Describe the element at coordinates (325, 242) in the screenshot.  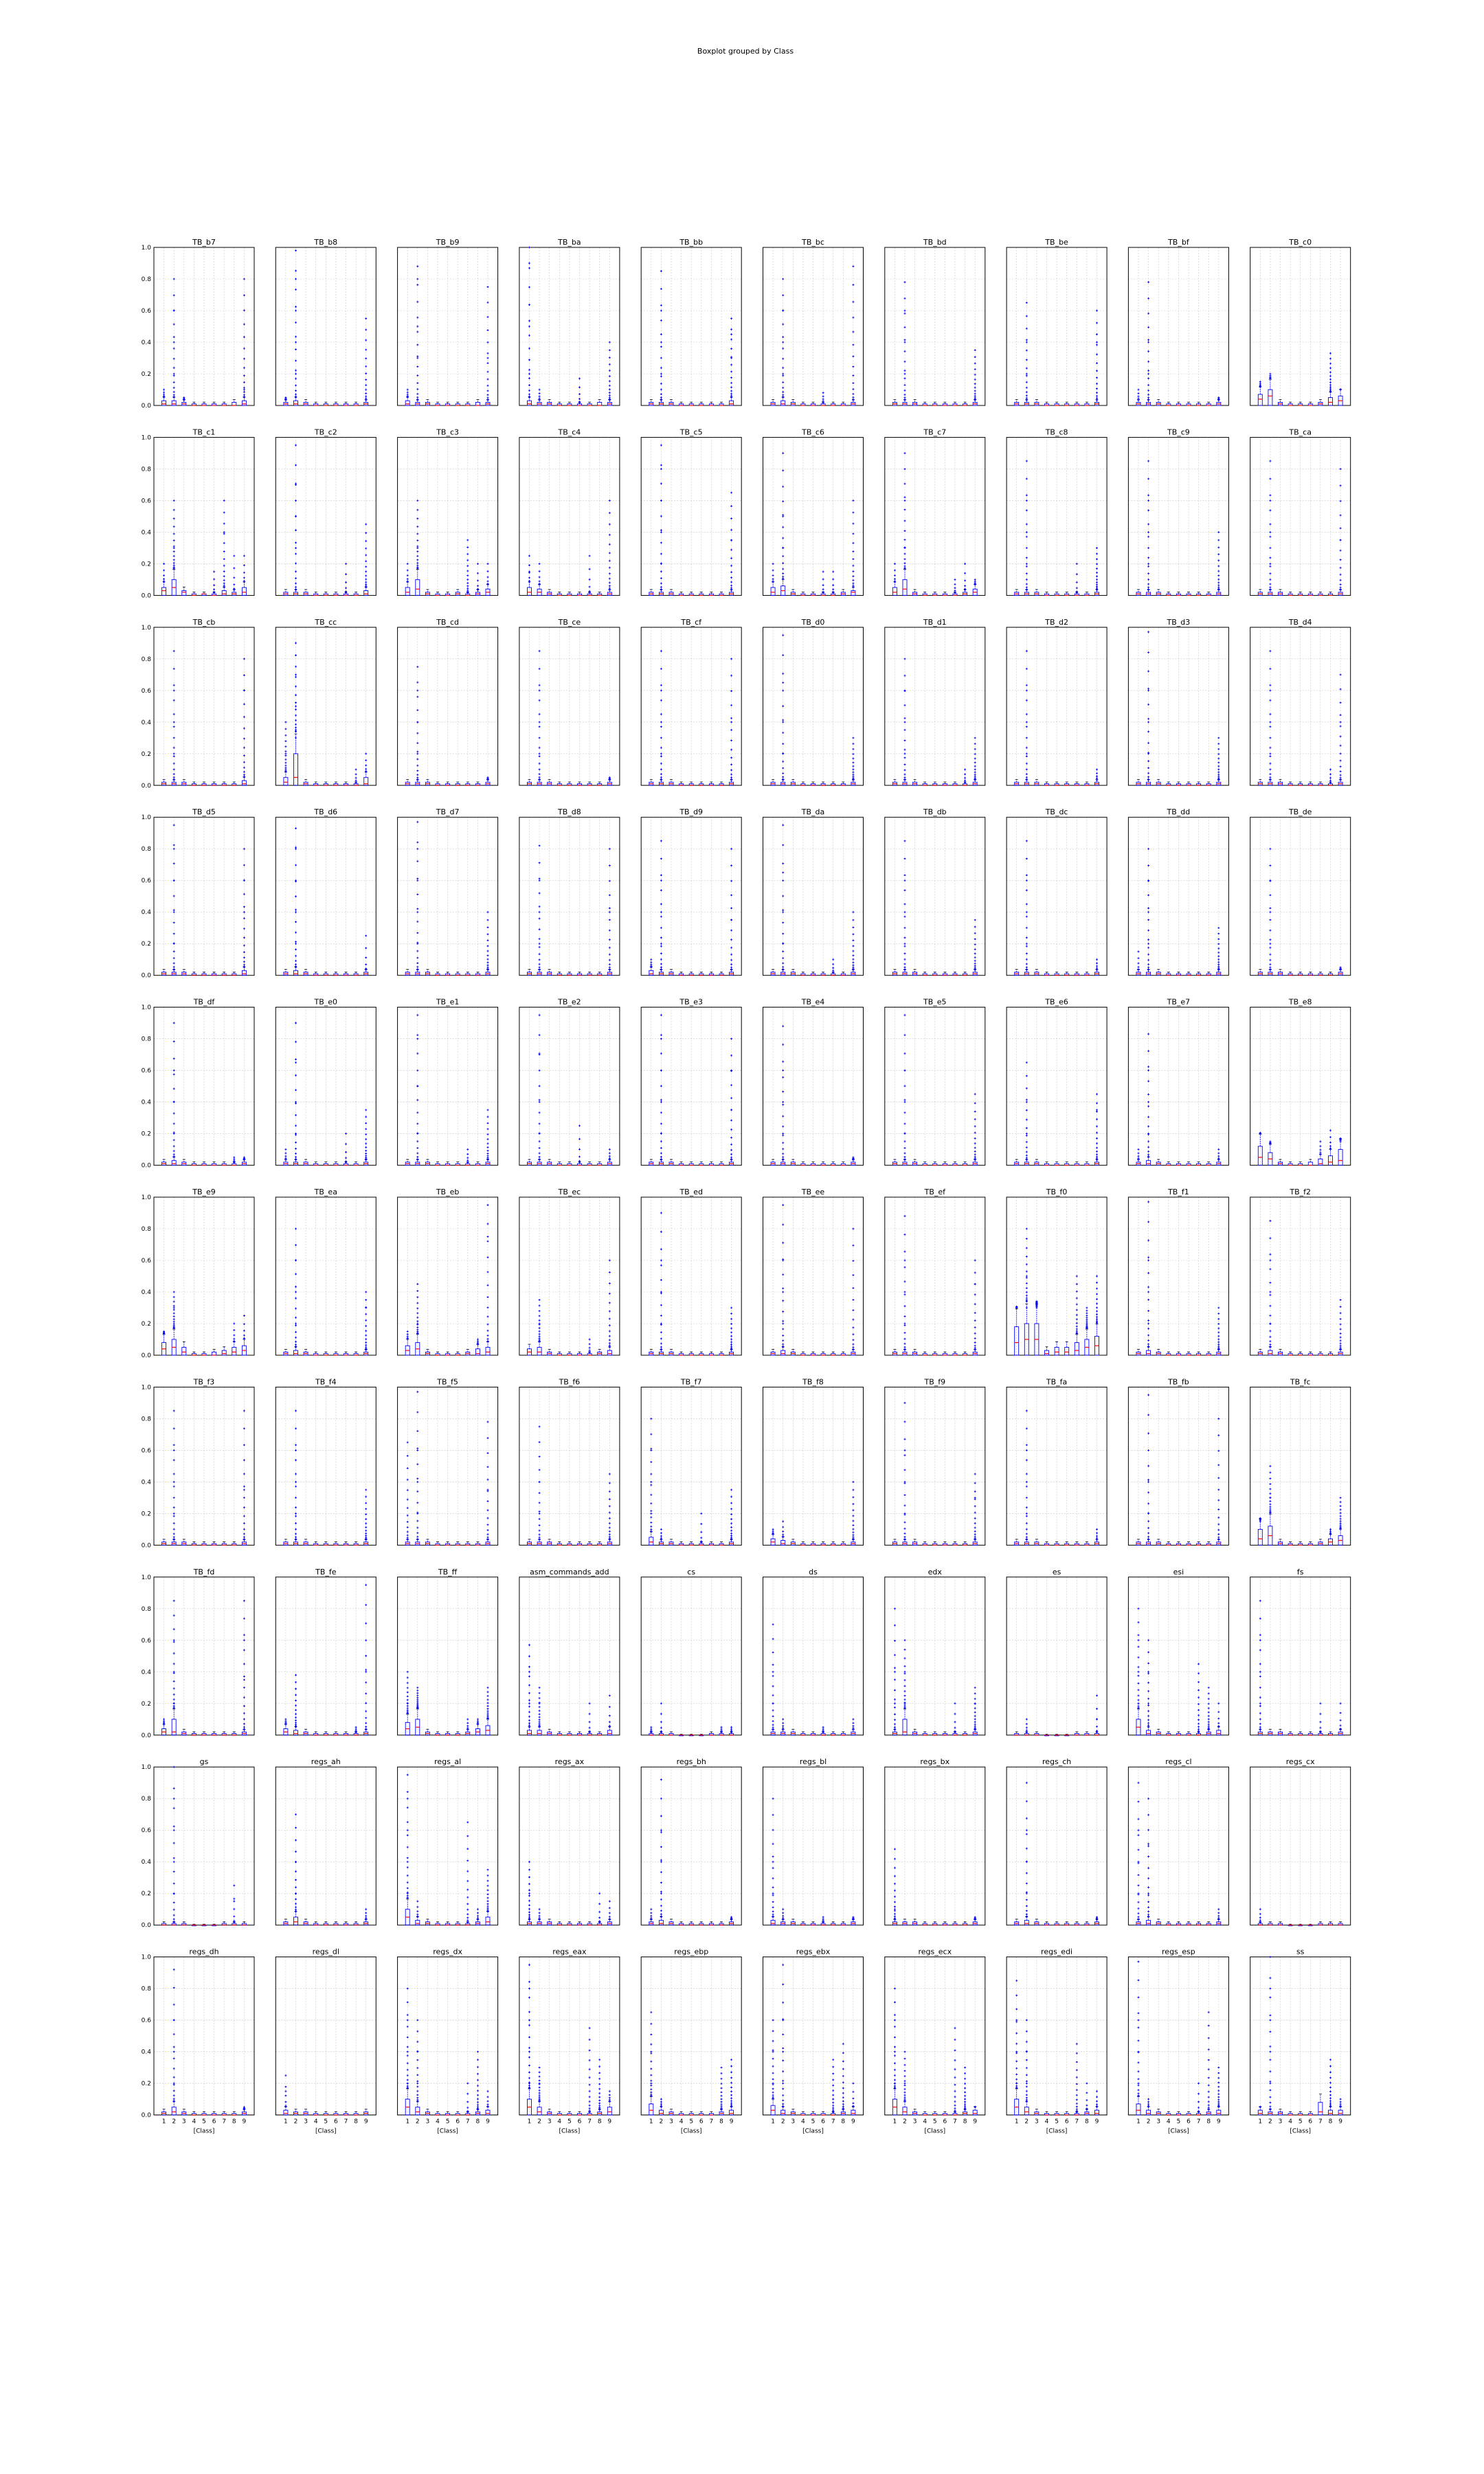
I see `panel-title: TB_b8` at that location.